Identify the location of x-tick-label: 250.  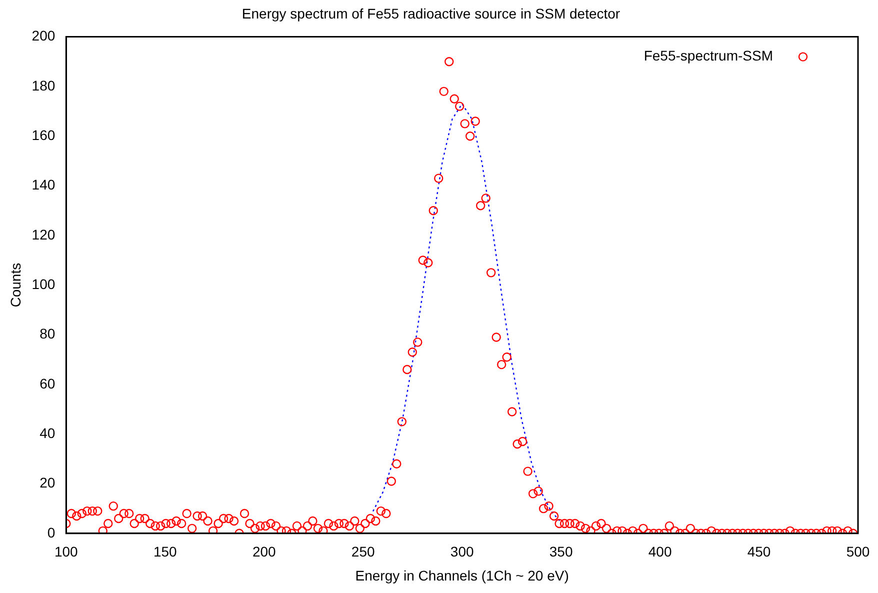
(363, 552).